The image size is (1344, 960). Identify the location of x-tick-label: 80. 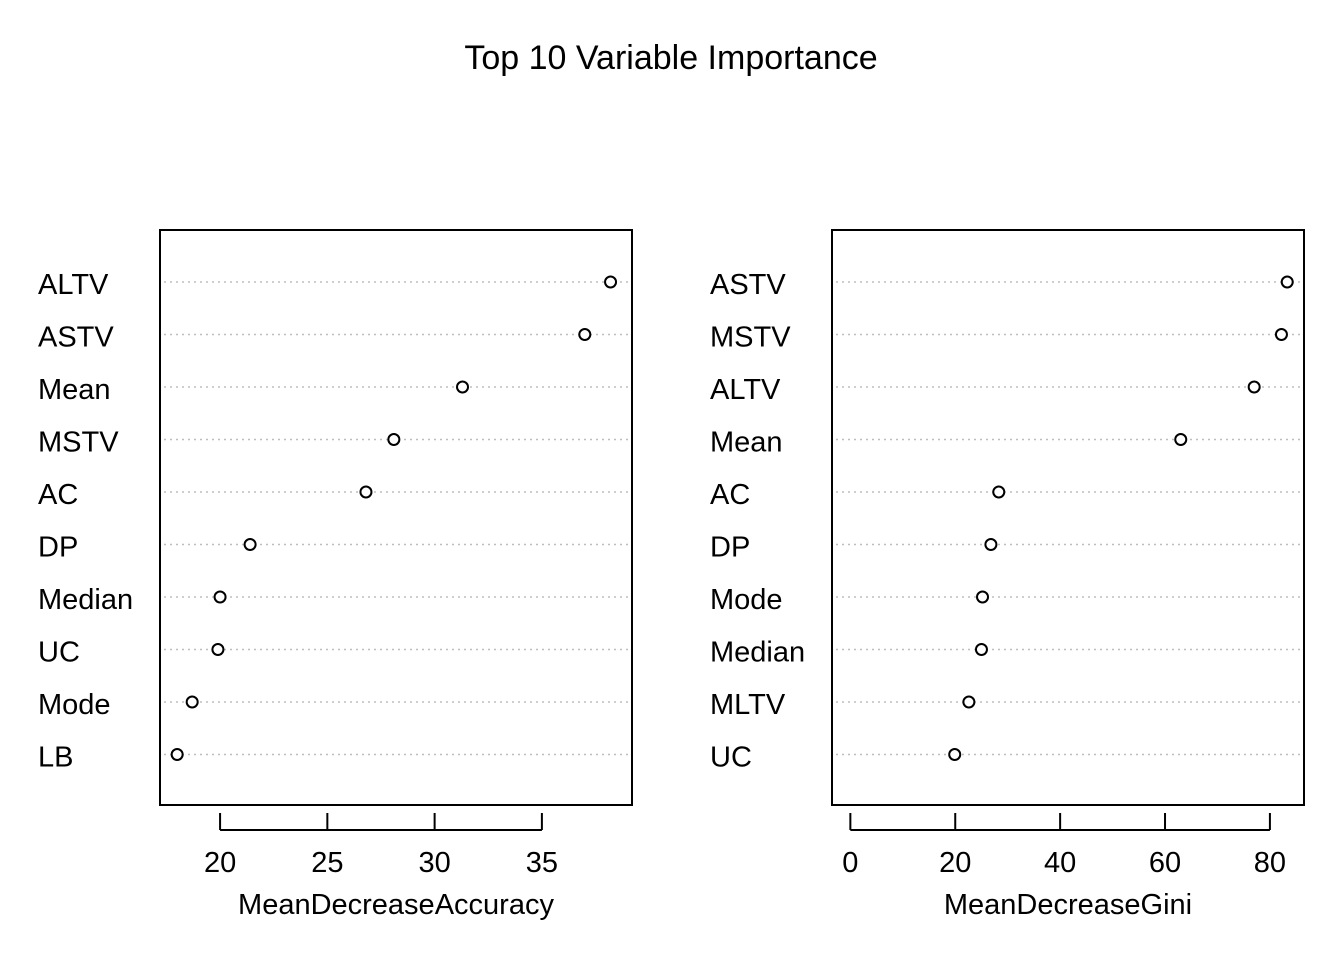
(1270, 863).